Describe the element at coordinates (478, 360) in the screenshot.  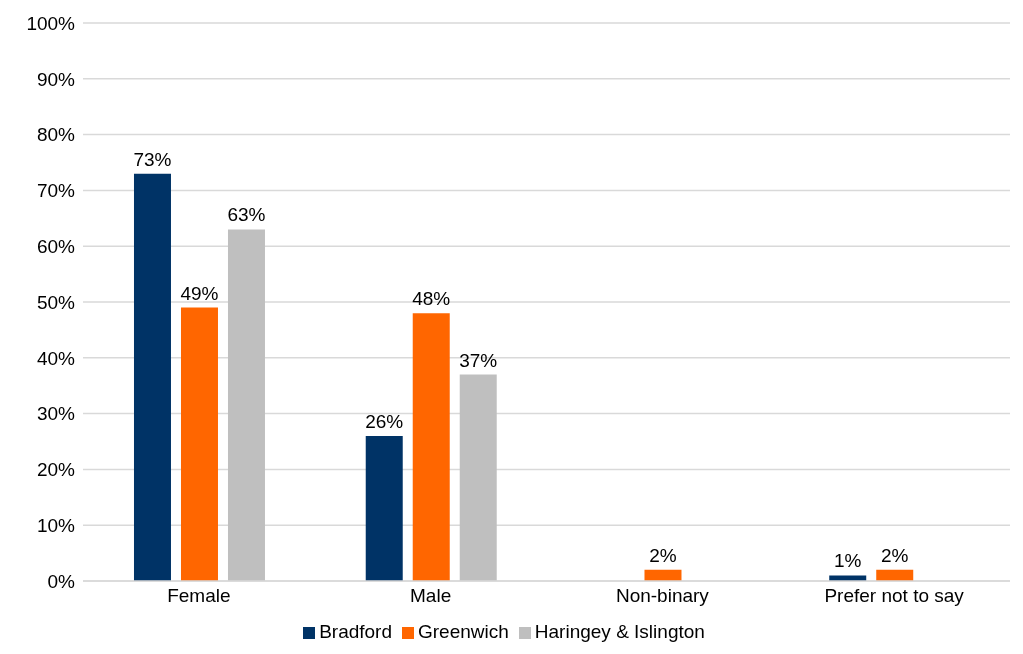
I see `data-label: 37%` at that location.